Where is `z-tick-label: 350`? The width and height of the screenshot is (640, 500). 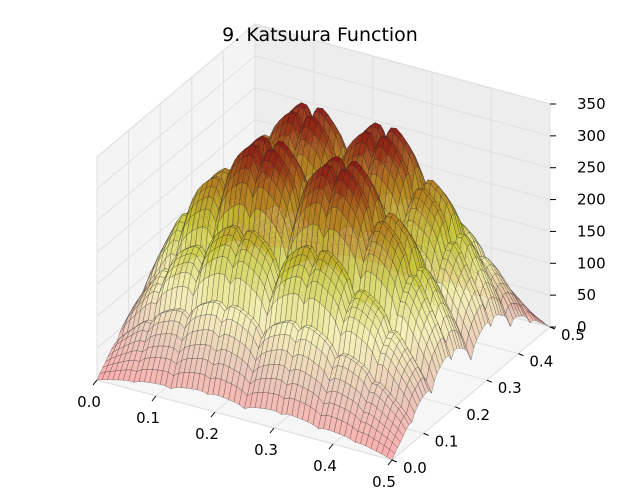
z-tick-label: 350 is located at coordinates (591, 104).